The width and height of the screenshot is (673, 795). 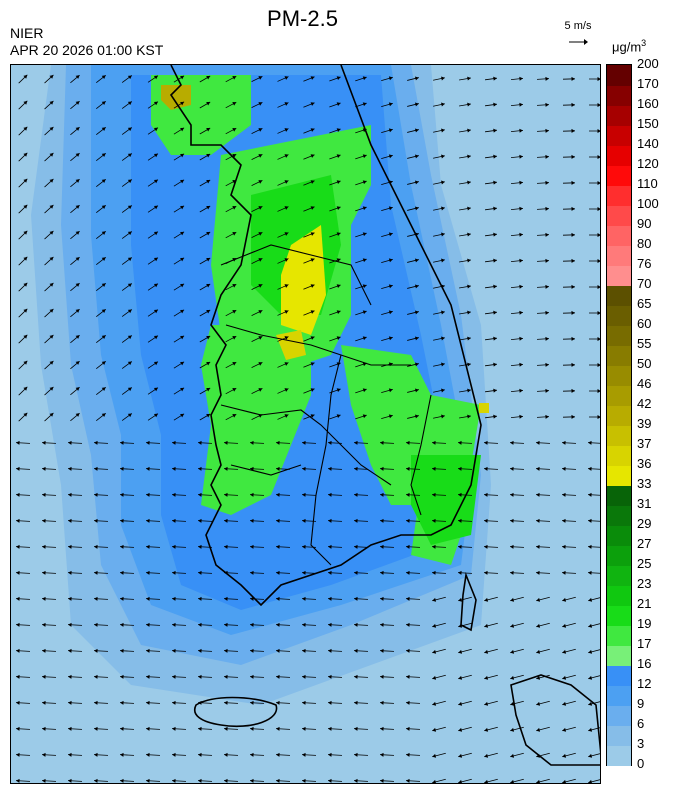 I want to click on legend-label: 23, so click(x=644, y=583).